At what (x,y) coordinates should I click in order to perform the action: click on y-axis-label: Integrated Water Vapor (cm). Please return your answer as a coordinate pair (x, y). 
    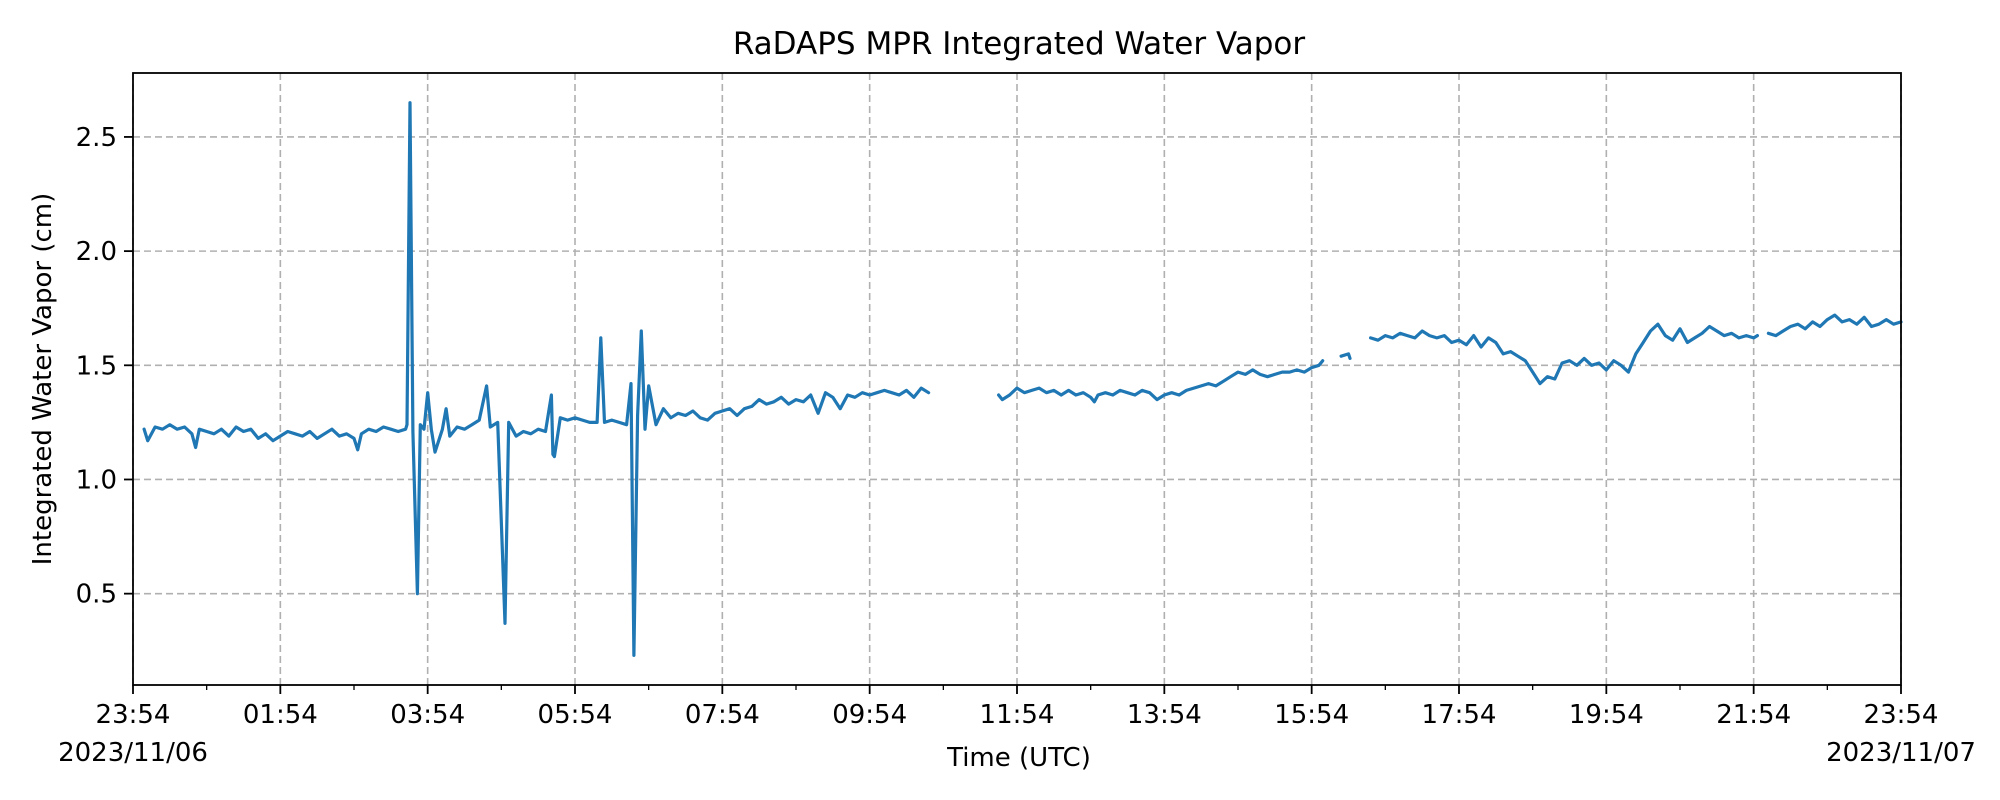
    Looking at the image, I should click on (43, 379).